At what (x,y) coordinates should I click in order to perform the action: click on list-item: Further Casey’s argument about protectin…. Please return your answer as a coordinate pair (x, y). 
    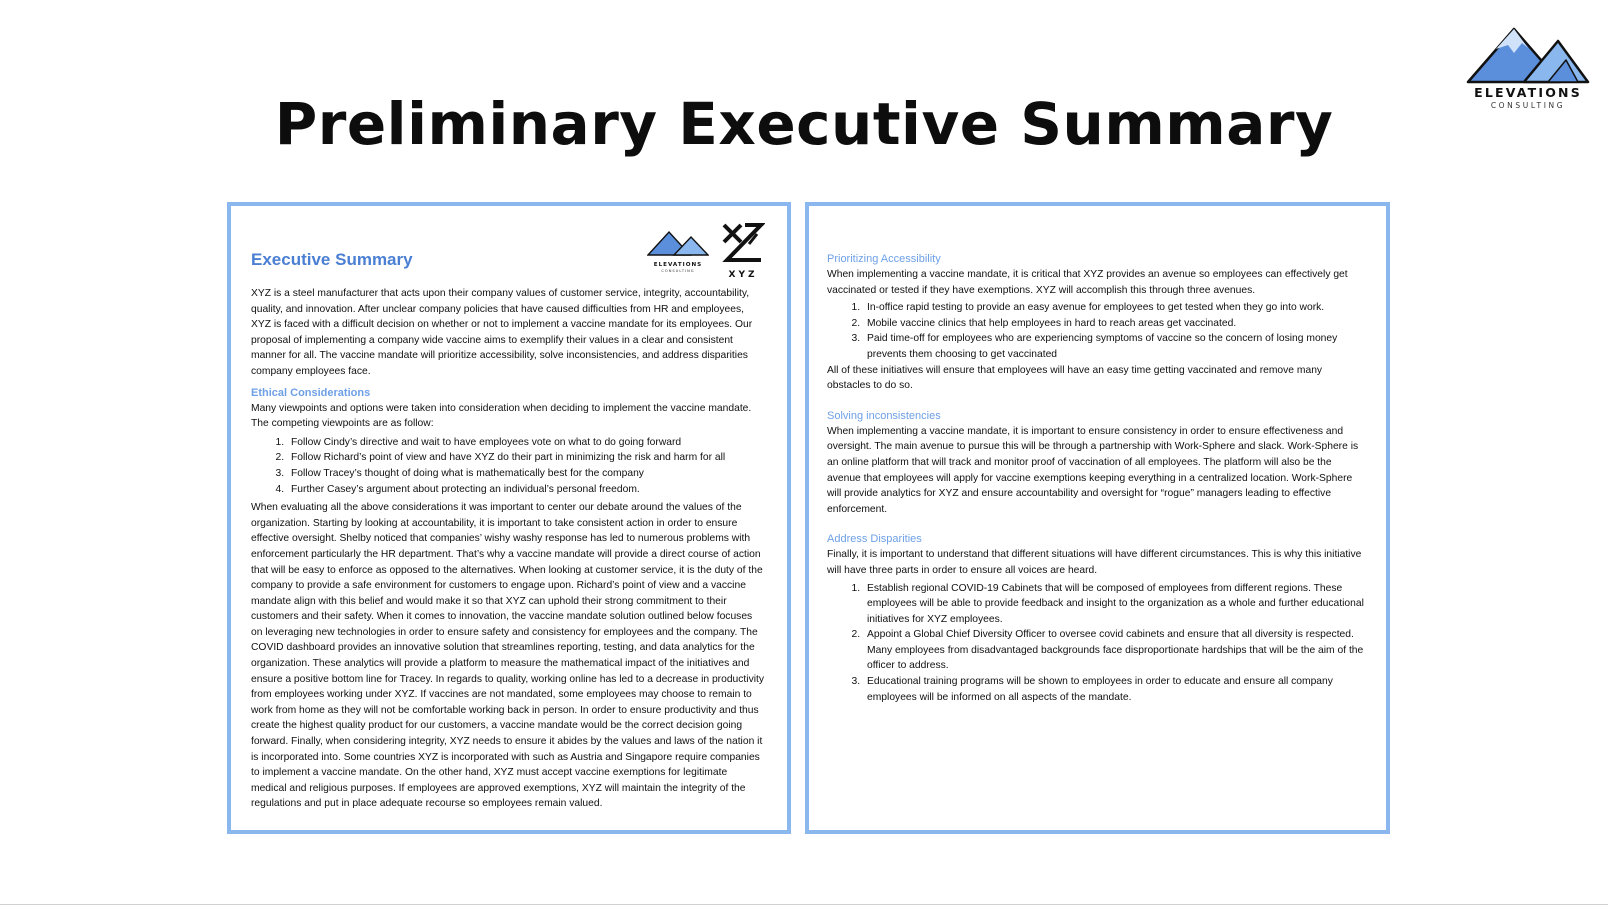
    Looking at the image, I should click on (526, 490).